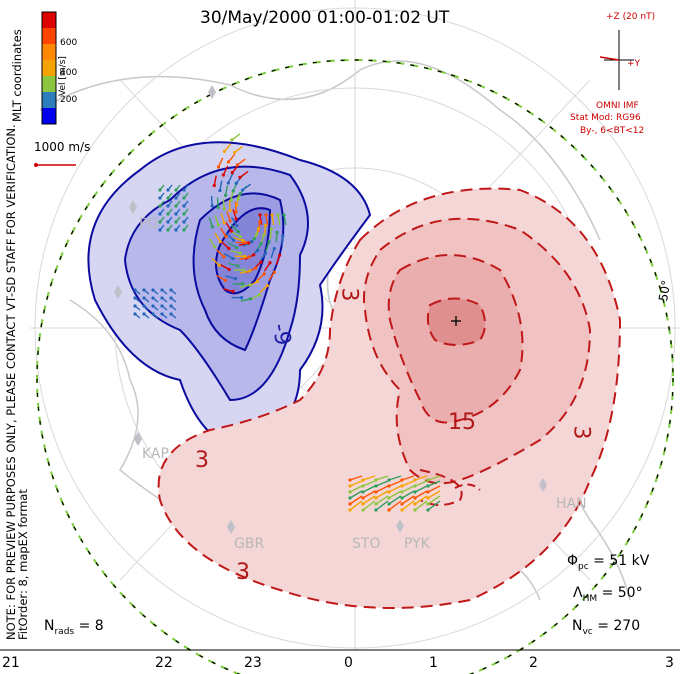 This screenshot has width=680, height=674. What do you see at coordinates (325, 18) in the screenshot?
I see `map-title: 30/May/2000 01:00-01:02 UT` at bounding box center [325, 18].